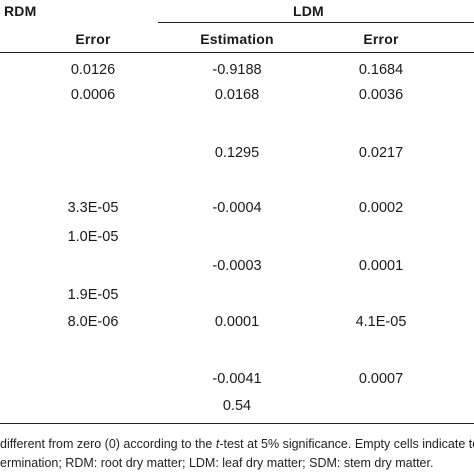 This screenshot has height=474, width=474. What do you see at coordinates (237, 95) in the screenshot?
I see `cell-ldm-estimation: 0.0168` at bounding box center [237, 95].